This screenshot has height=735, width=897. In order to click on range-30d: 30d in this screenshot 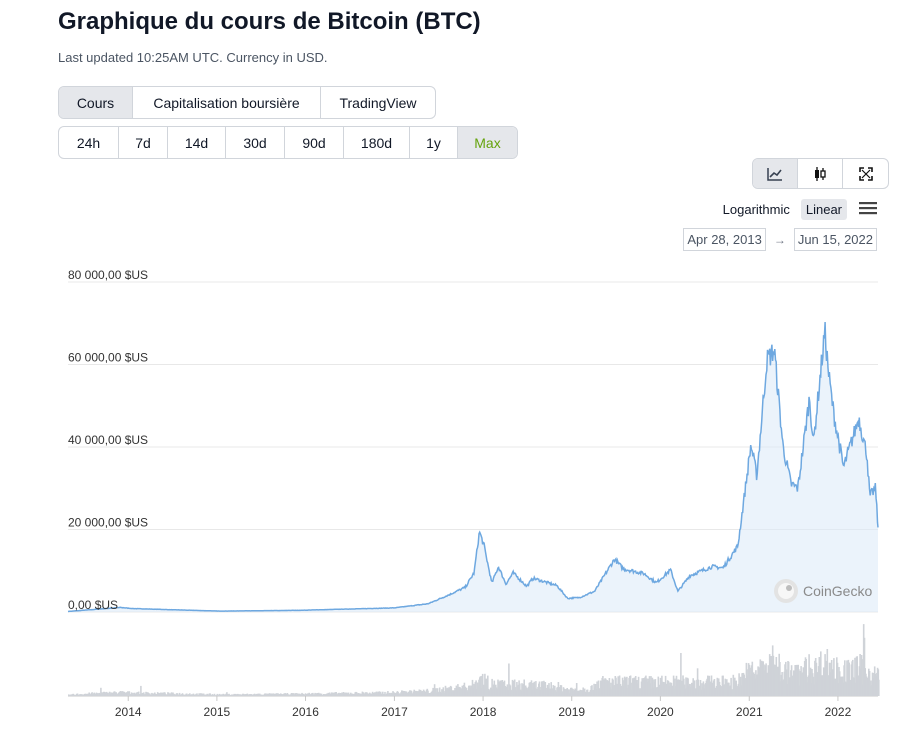, I will do `click(255, 142)`.